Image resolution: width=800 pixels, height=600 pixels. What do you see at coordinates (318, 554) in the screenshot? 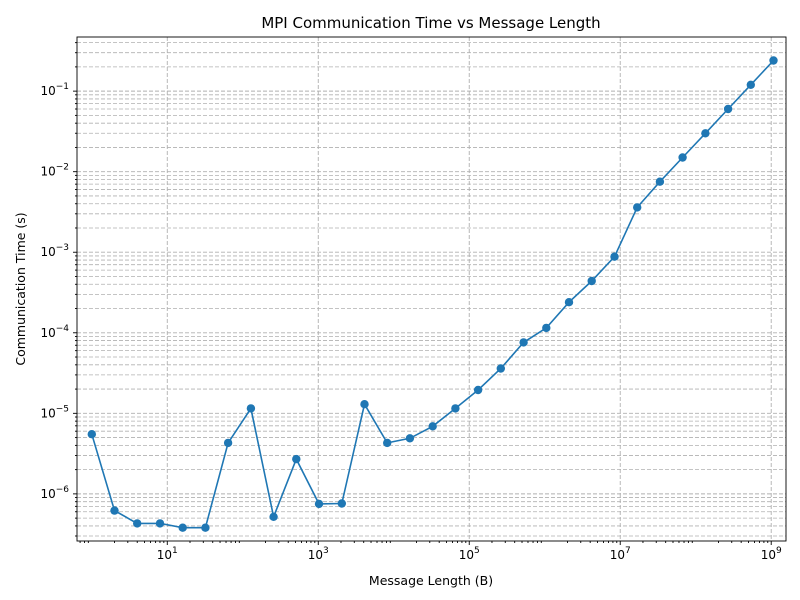
I see `x-tick-label: 10³` at bounding box center [318, 554].